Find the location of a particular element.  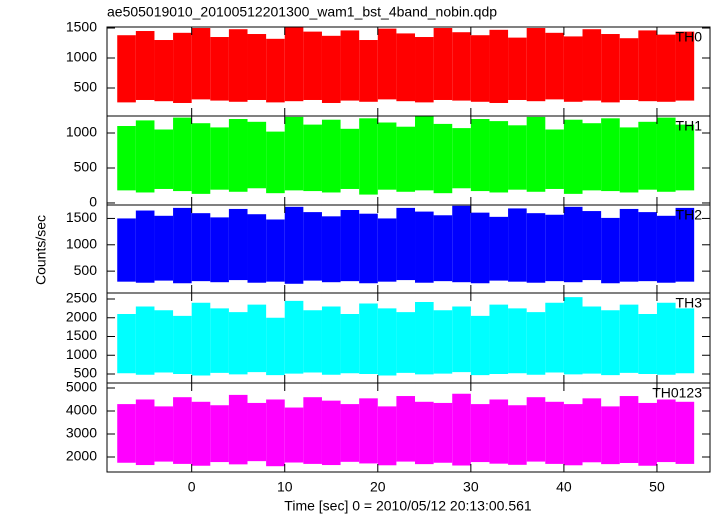

y-tick-label: 1000 is located at coordinates (81, 57).